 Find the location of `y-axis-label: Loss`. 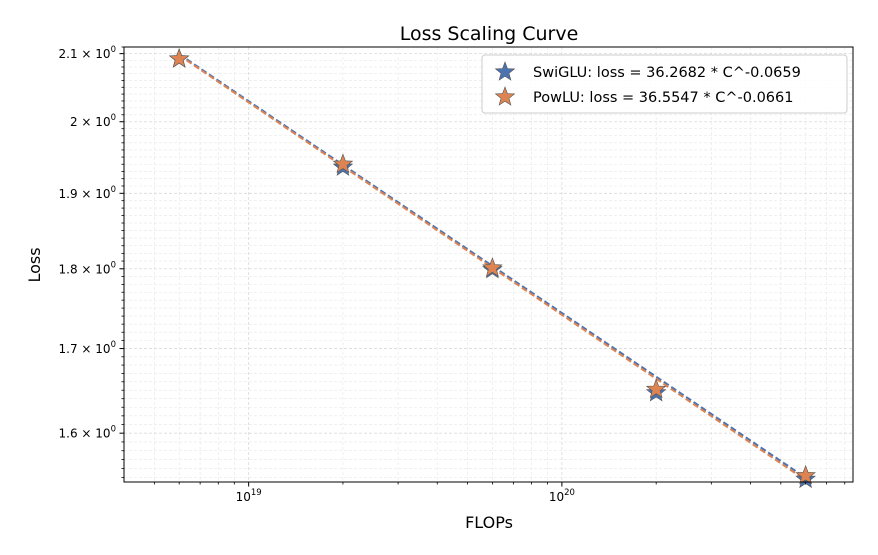

y-axis-label: Loss is located at coordinates (34, 264).